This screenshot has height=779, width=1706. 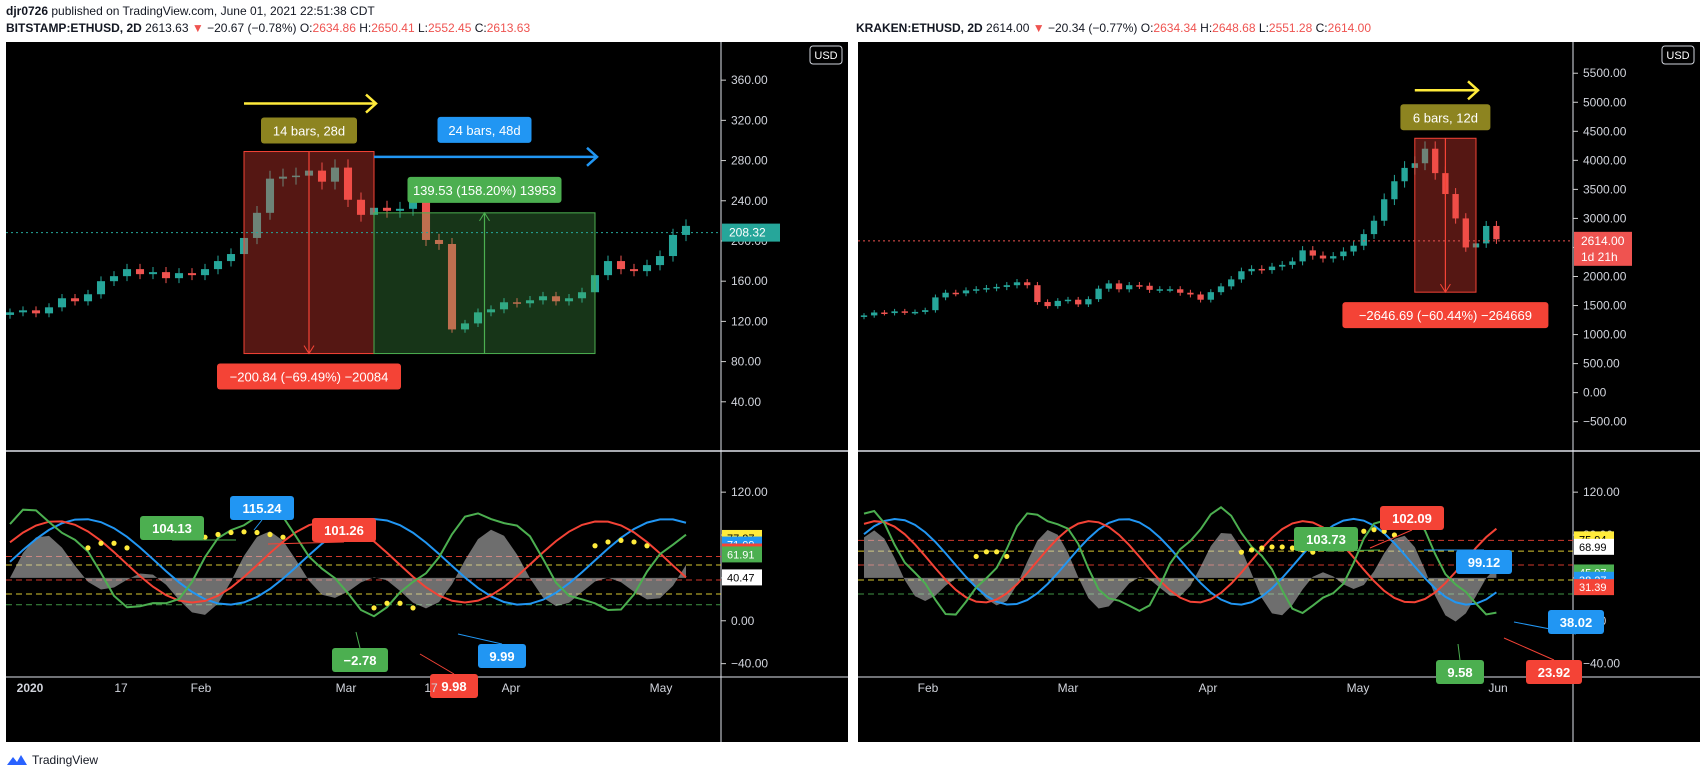 What do you see at coordinates (197, 28) in the screenshot?
I see `down-arrow-icon: ▼` at bounding box center [197, 28].